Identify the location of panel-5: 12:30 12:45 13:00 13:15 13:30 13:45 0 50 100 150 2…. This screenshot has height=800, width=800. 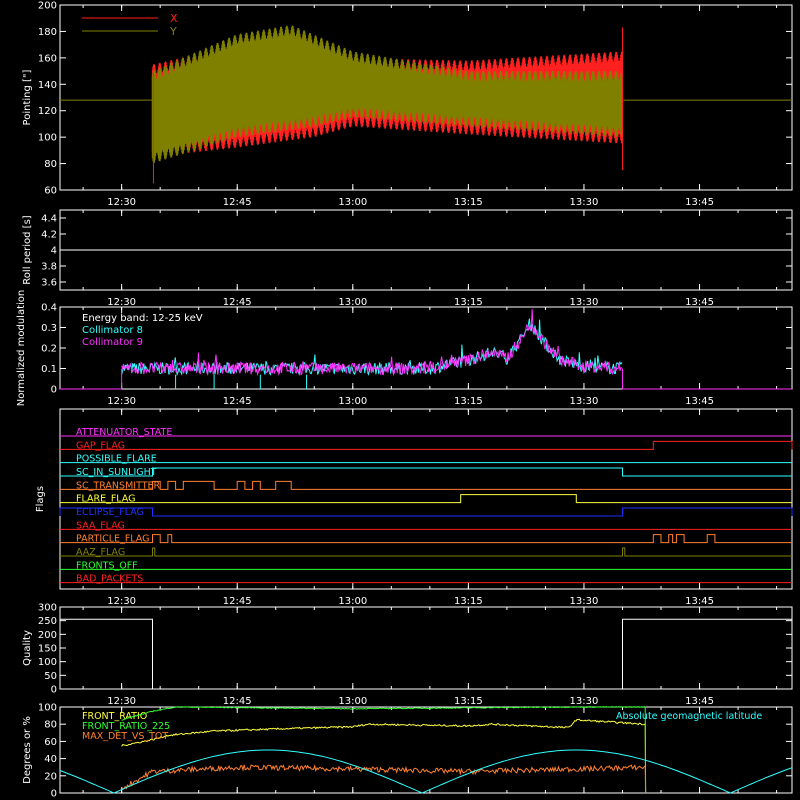
(407, 655).